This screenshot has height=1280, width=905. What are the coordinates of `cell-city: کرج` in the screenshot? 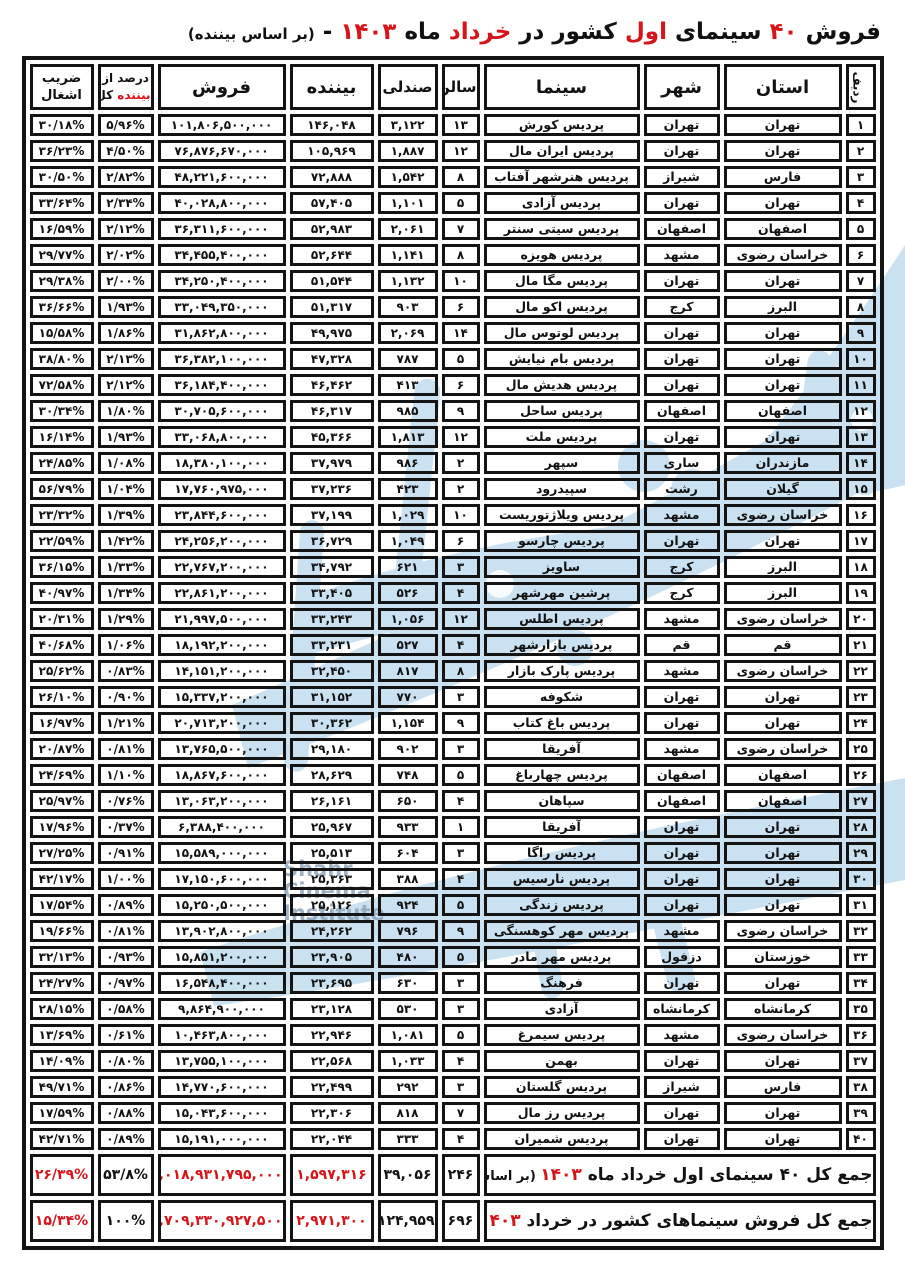 It's located at (681, 307).